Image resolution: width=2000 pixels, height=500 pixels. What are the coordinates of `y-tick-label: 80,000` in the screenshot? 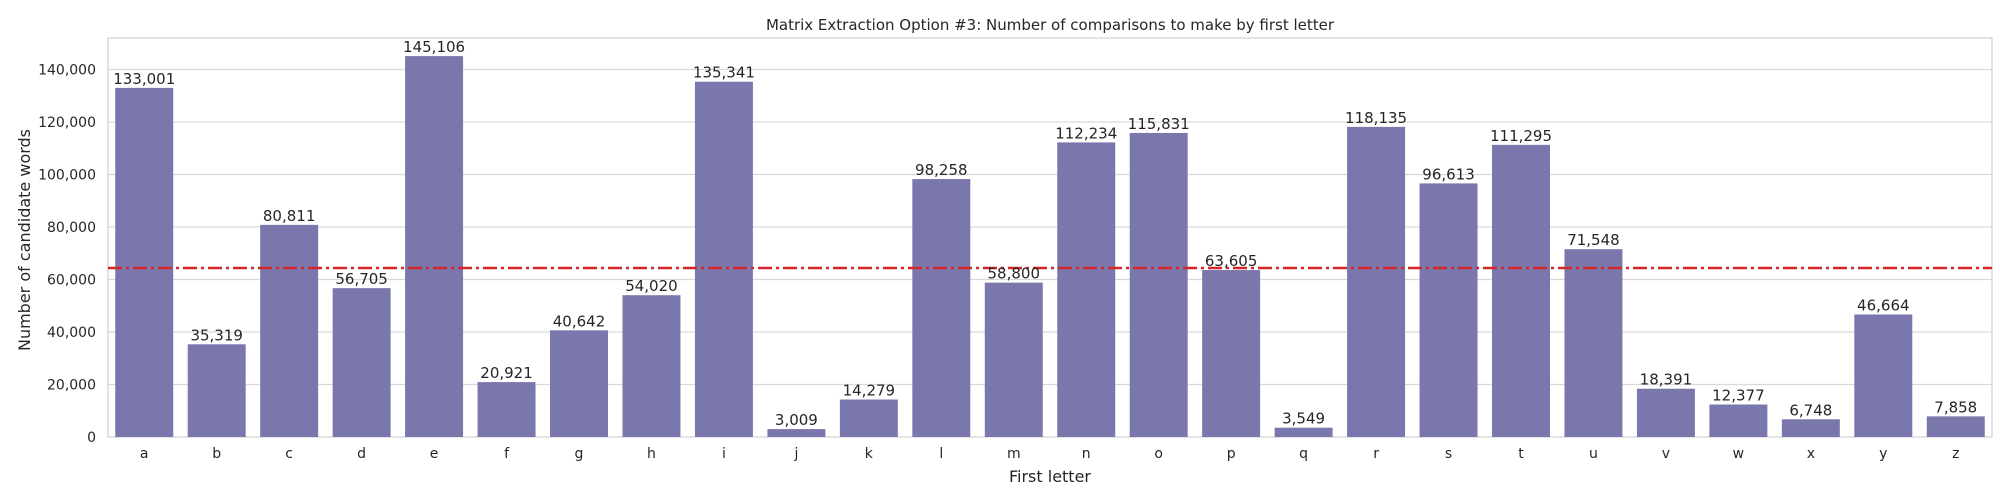 It's located at (71, 228).